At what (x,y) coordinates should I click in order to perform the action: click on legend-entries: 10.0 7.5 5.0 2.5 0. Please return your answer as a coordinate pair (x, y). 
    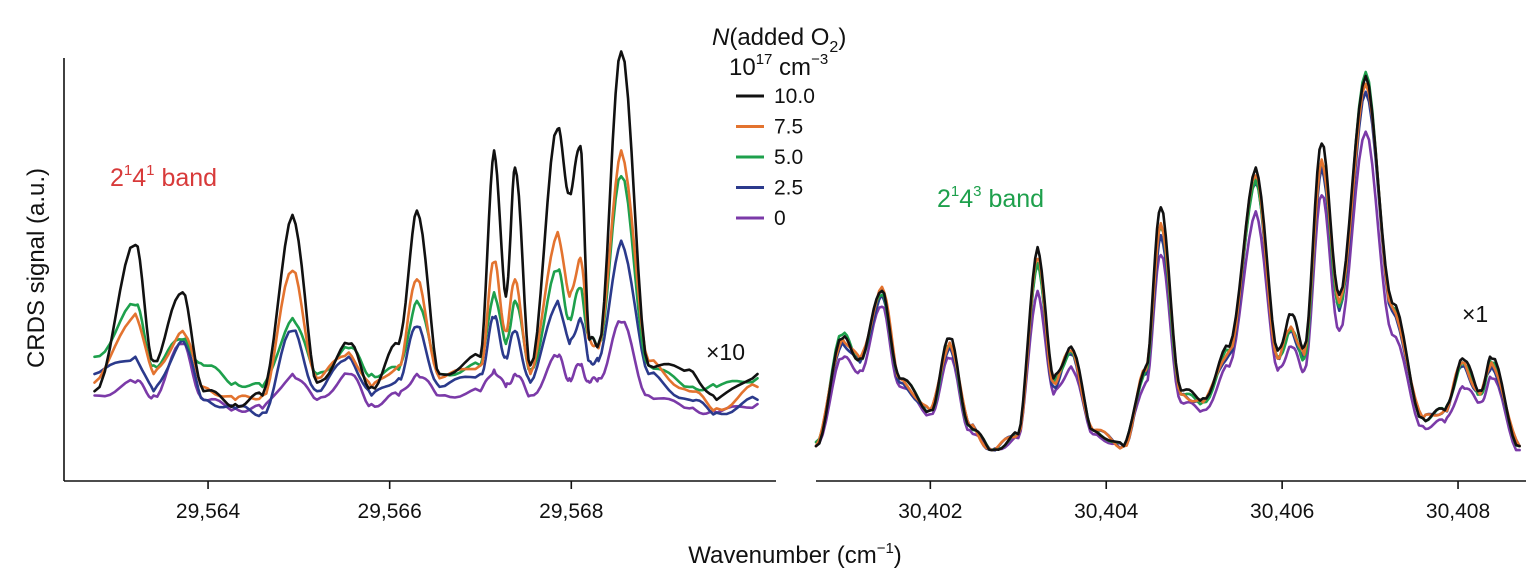
    Looking at the image, I should click on (775, 157).